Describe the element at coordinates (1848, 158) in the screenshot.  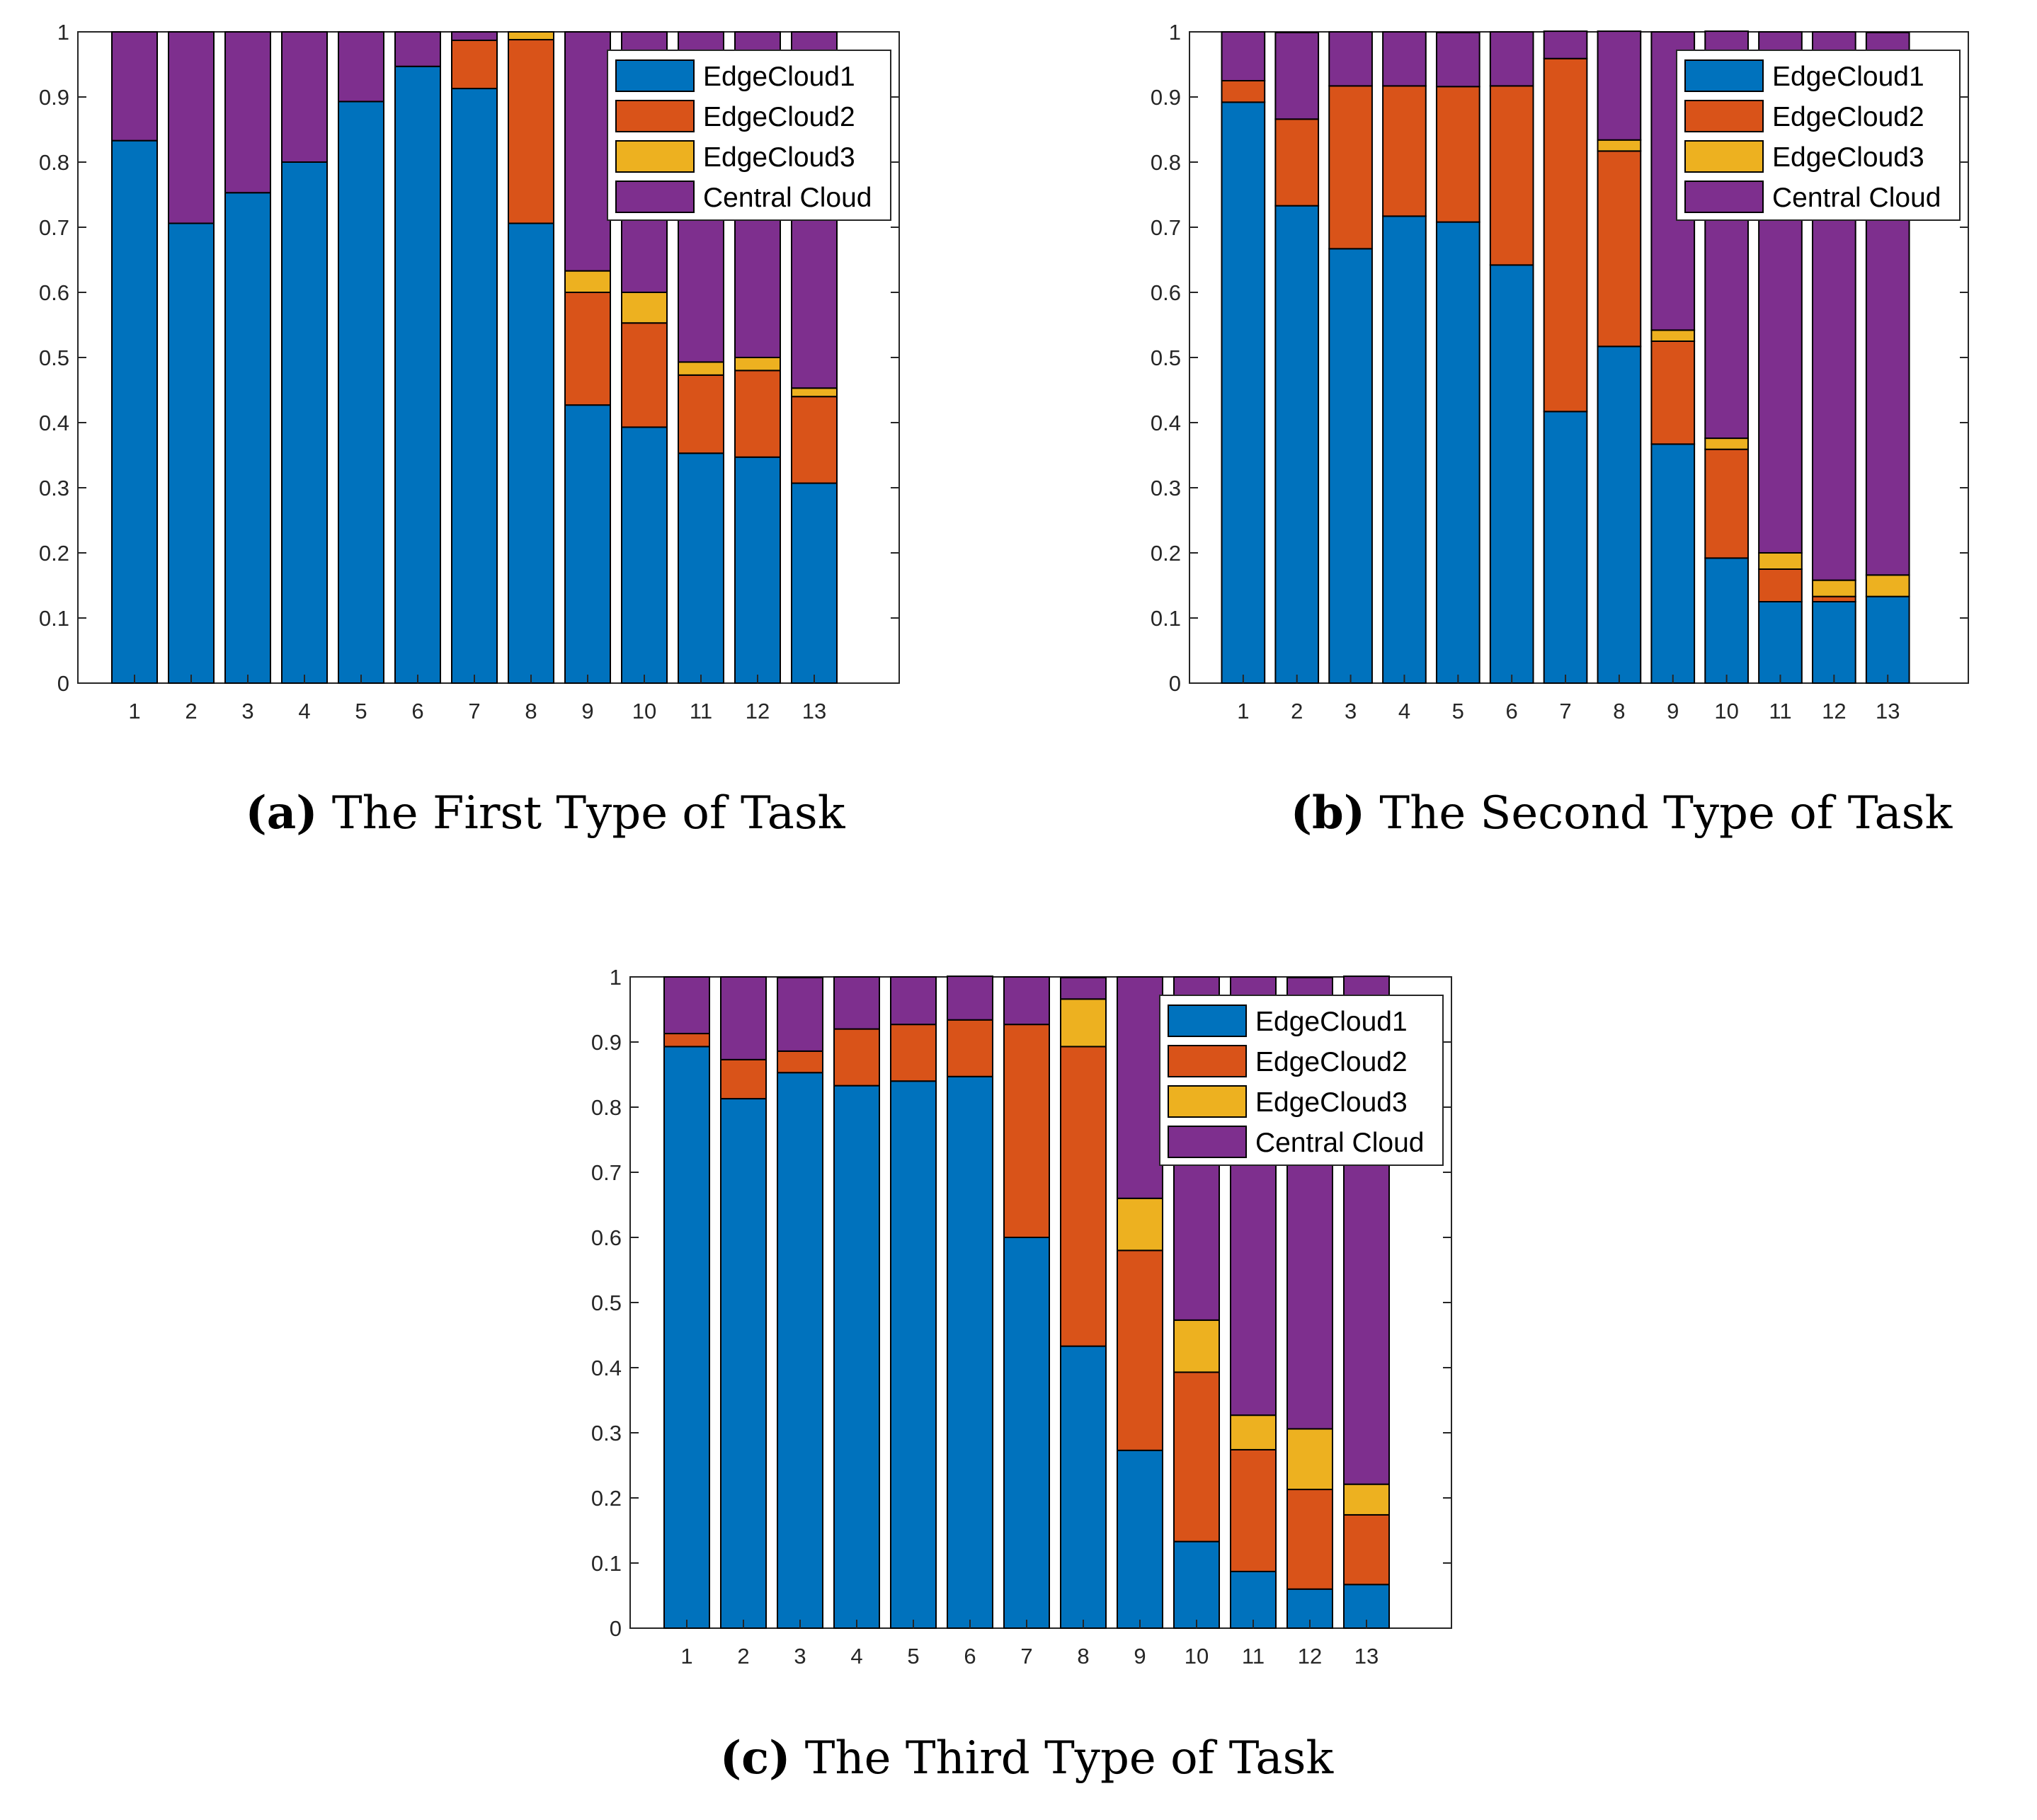
I see `legend-label: EdgeCloud3` at that location.